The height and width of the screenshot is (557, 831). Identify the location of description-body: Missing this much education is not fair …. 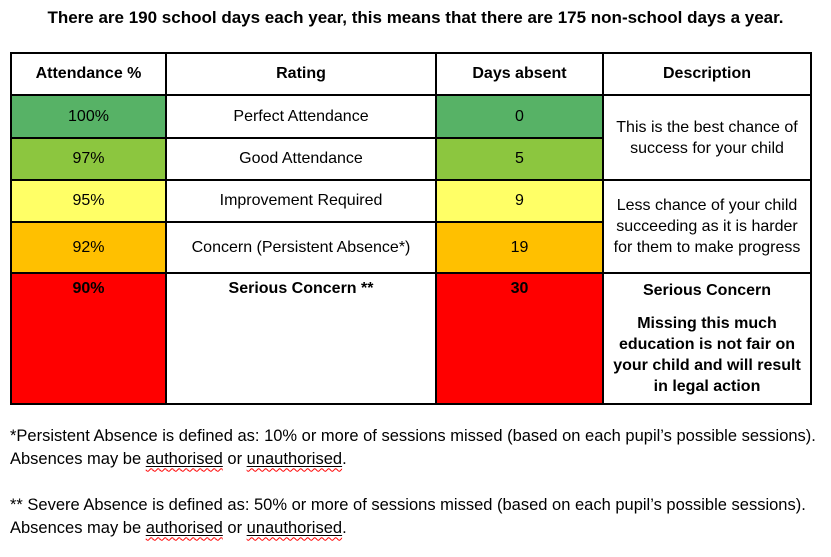
(707, 355).